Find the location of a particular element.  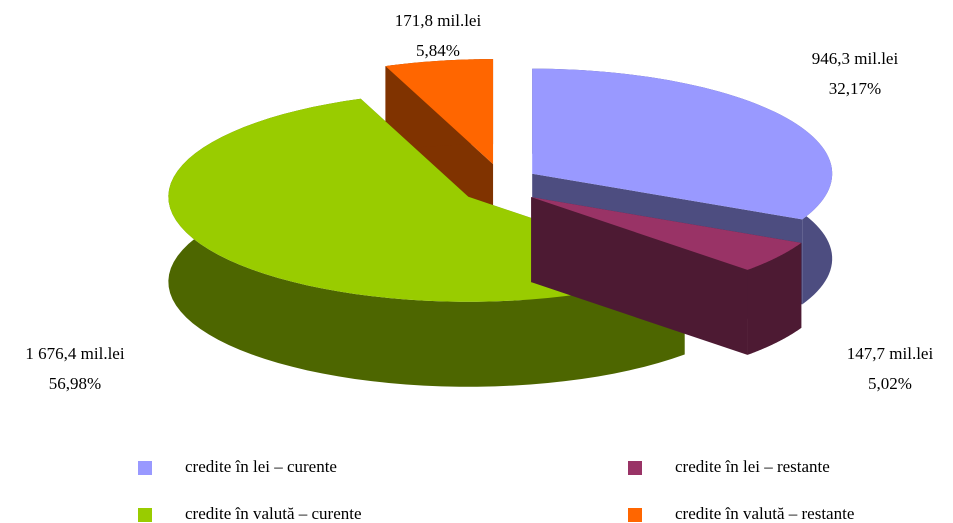

amount-label: 1 676,4 mil.lei is located at coordinates (74, 353).